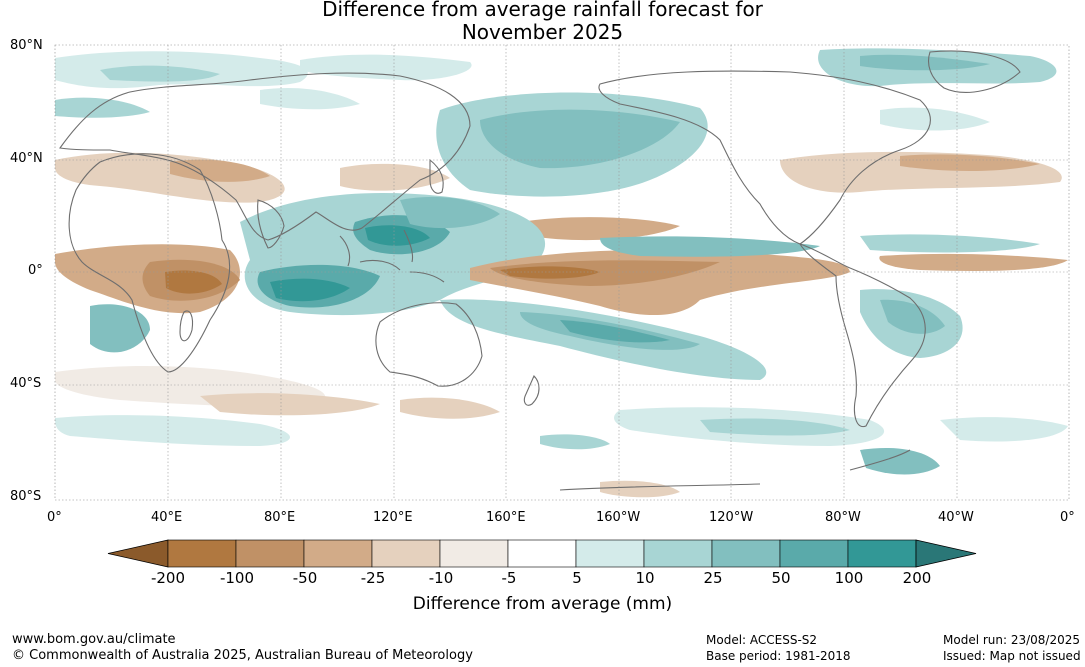 The height and width of the screenshot is (667, 1085). Describe the element at coordinates (441, 578) in the screenshot. I see `colorbar-tick: -10` at that location.